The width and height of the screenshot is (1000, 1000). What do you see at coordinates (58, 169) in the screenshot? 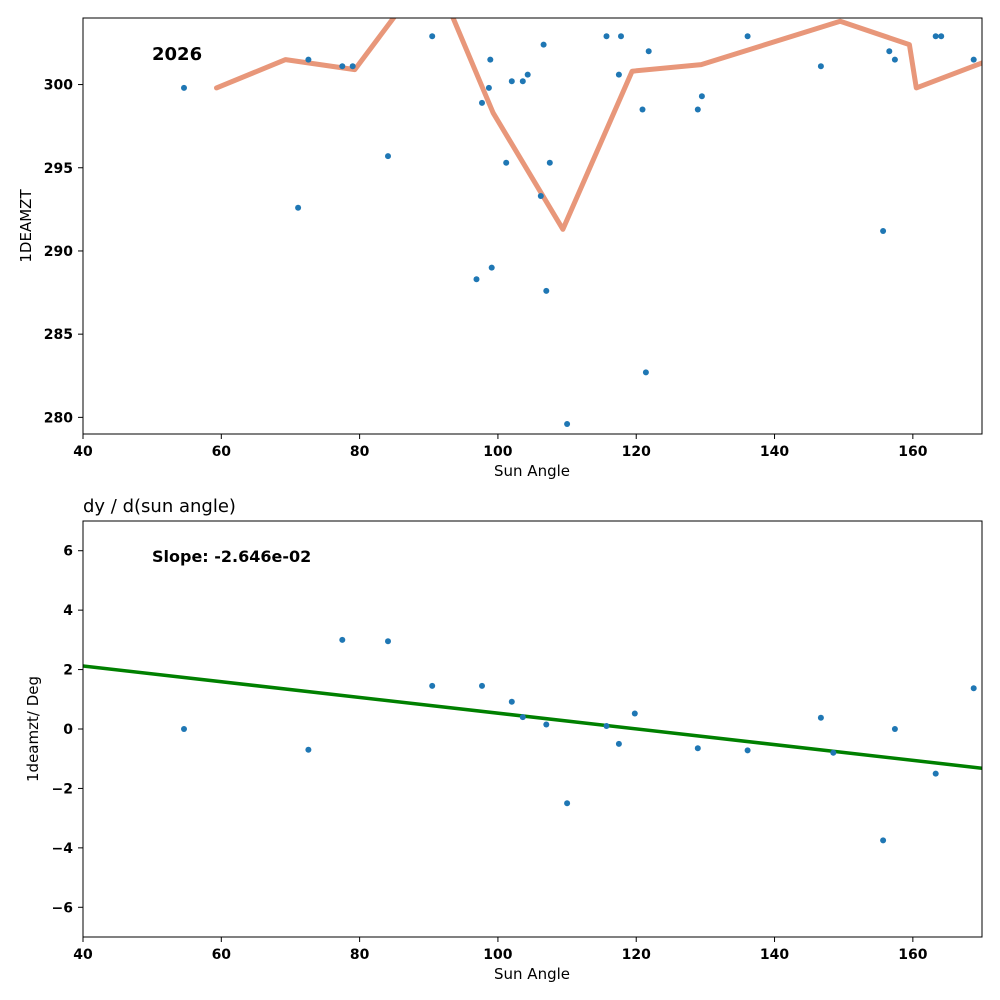
I see `top-chart-y-tick-label: 295` at bounding box center [58, 169].